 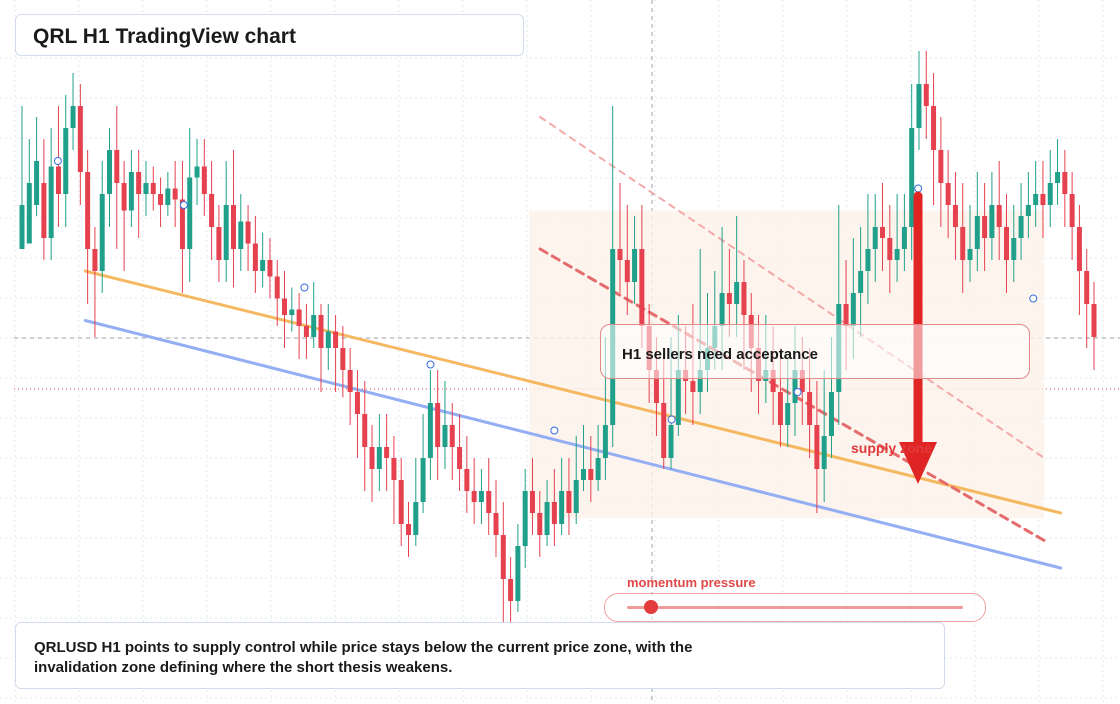 I want to click on arrow-head, so click(x=918, y=463).